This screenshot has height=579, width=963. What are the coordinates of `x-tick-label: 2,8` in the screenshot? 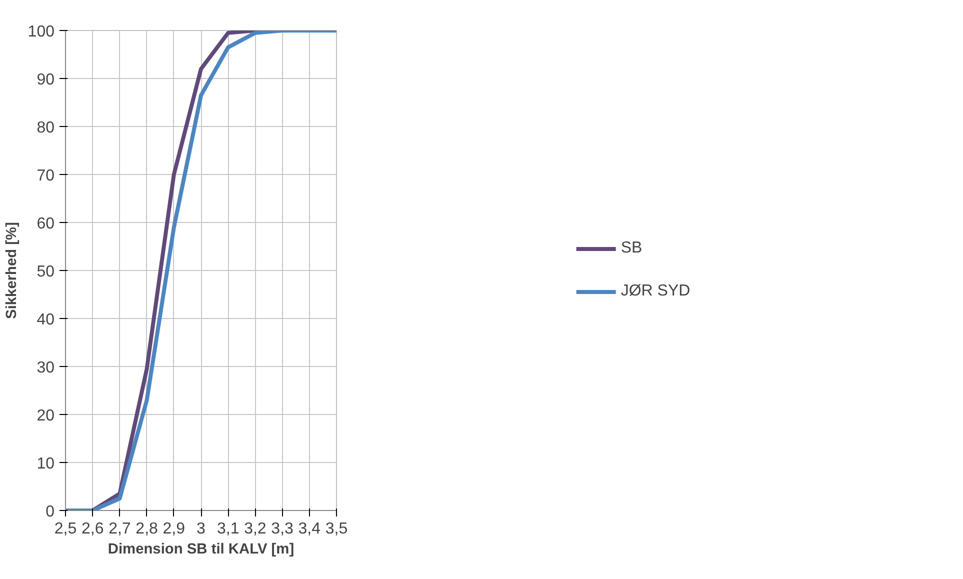 It's located at (147, 529).